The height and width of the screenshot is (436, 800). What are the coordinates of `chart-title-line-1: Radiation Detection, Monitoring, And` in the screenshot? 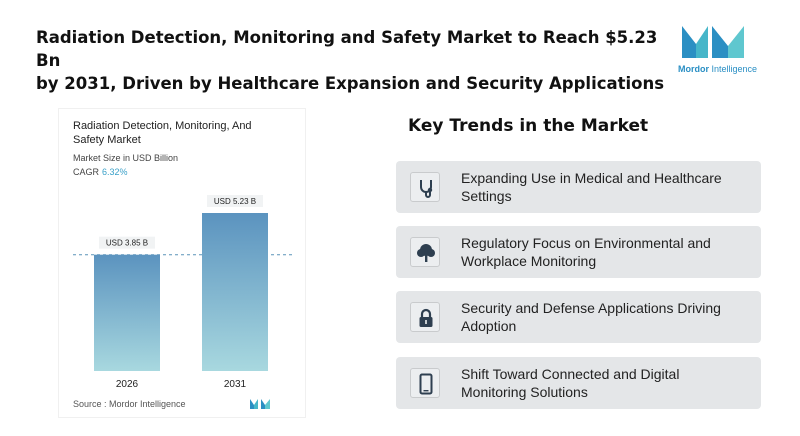 It's located at (162, 126).